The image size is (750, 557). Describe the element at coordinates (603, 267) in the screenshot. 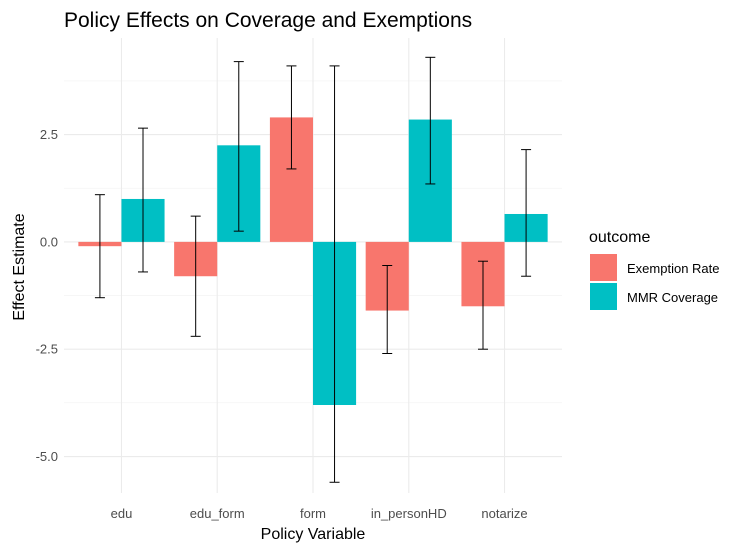

I see `legend-swatch-exemption-rate` at that location.